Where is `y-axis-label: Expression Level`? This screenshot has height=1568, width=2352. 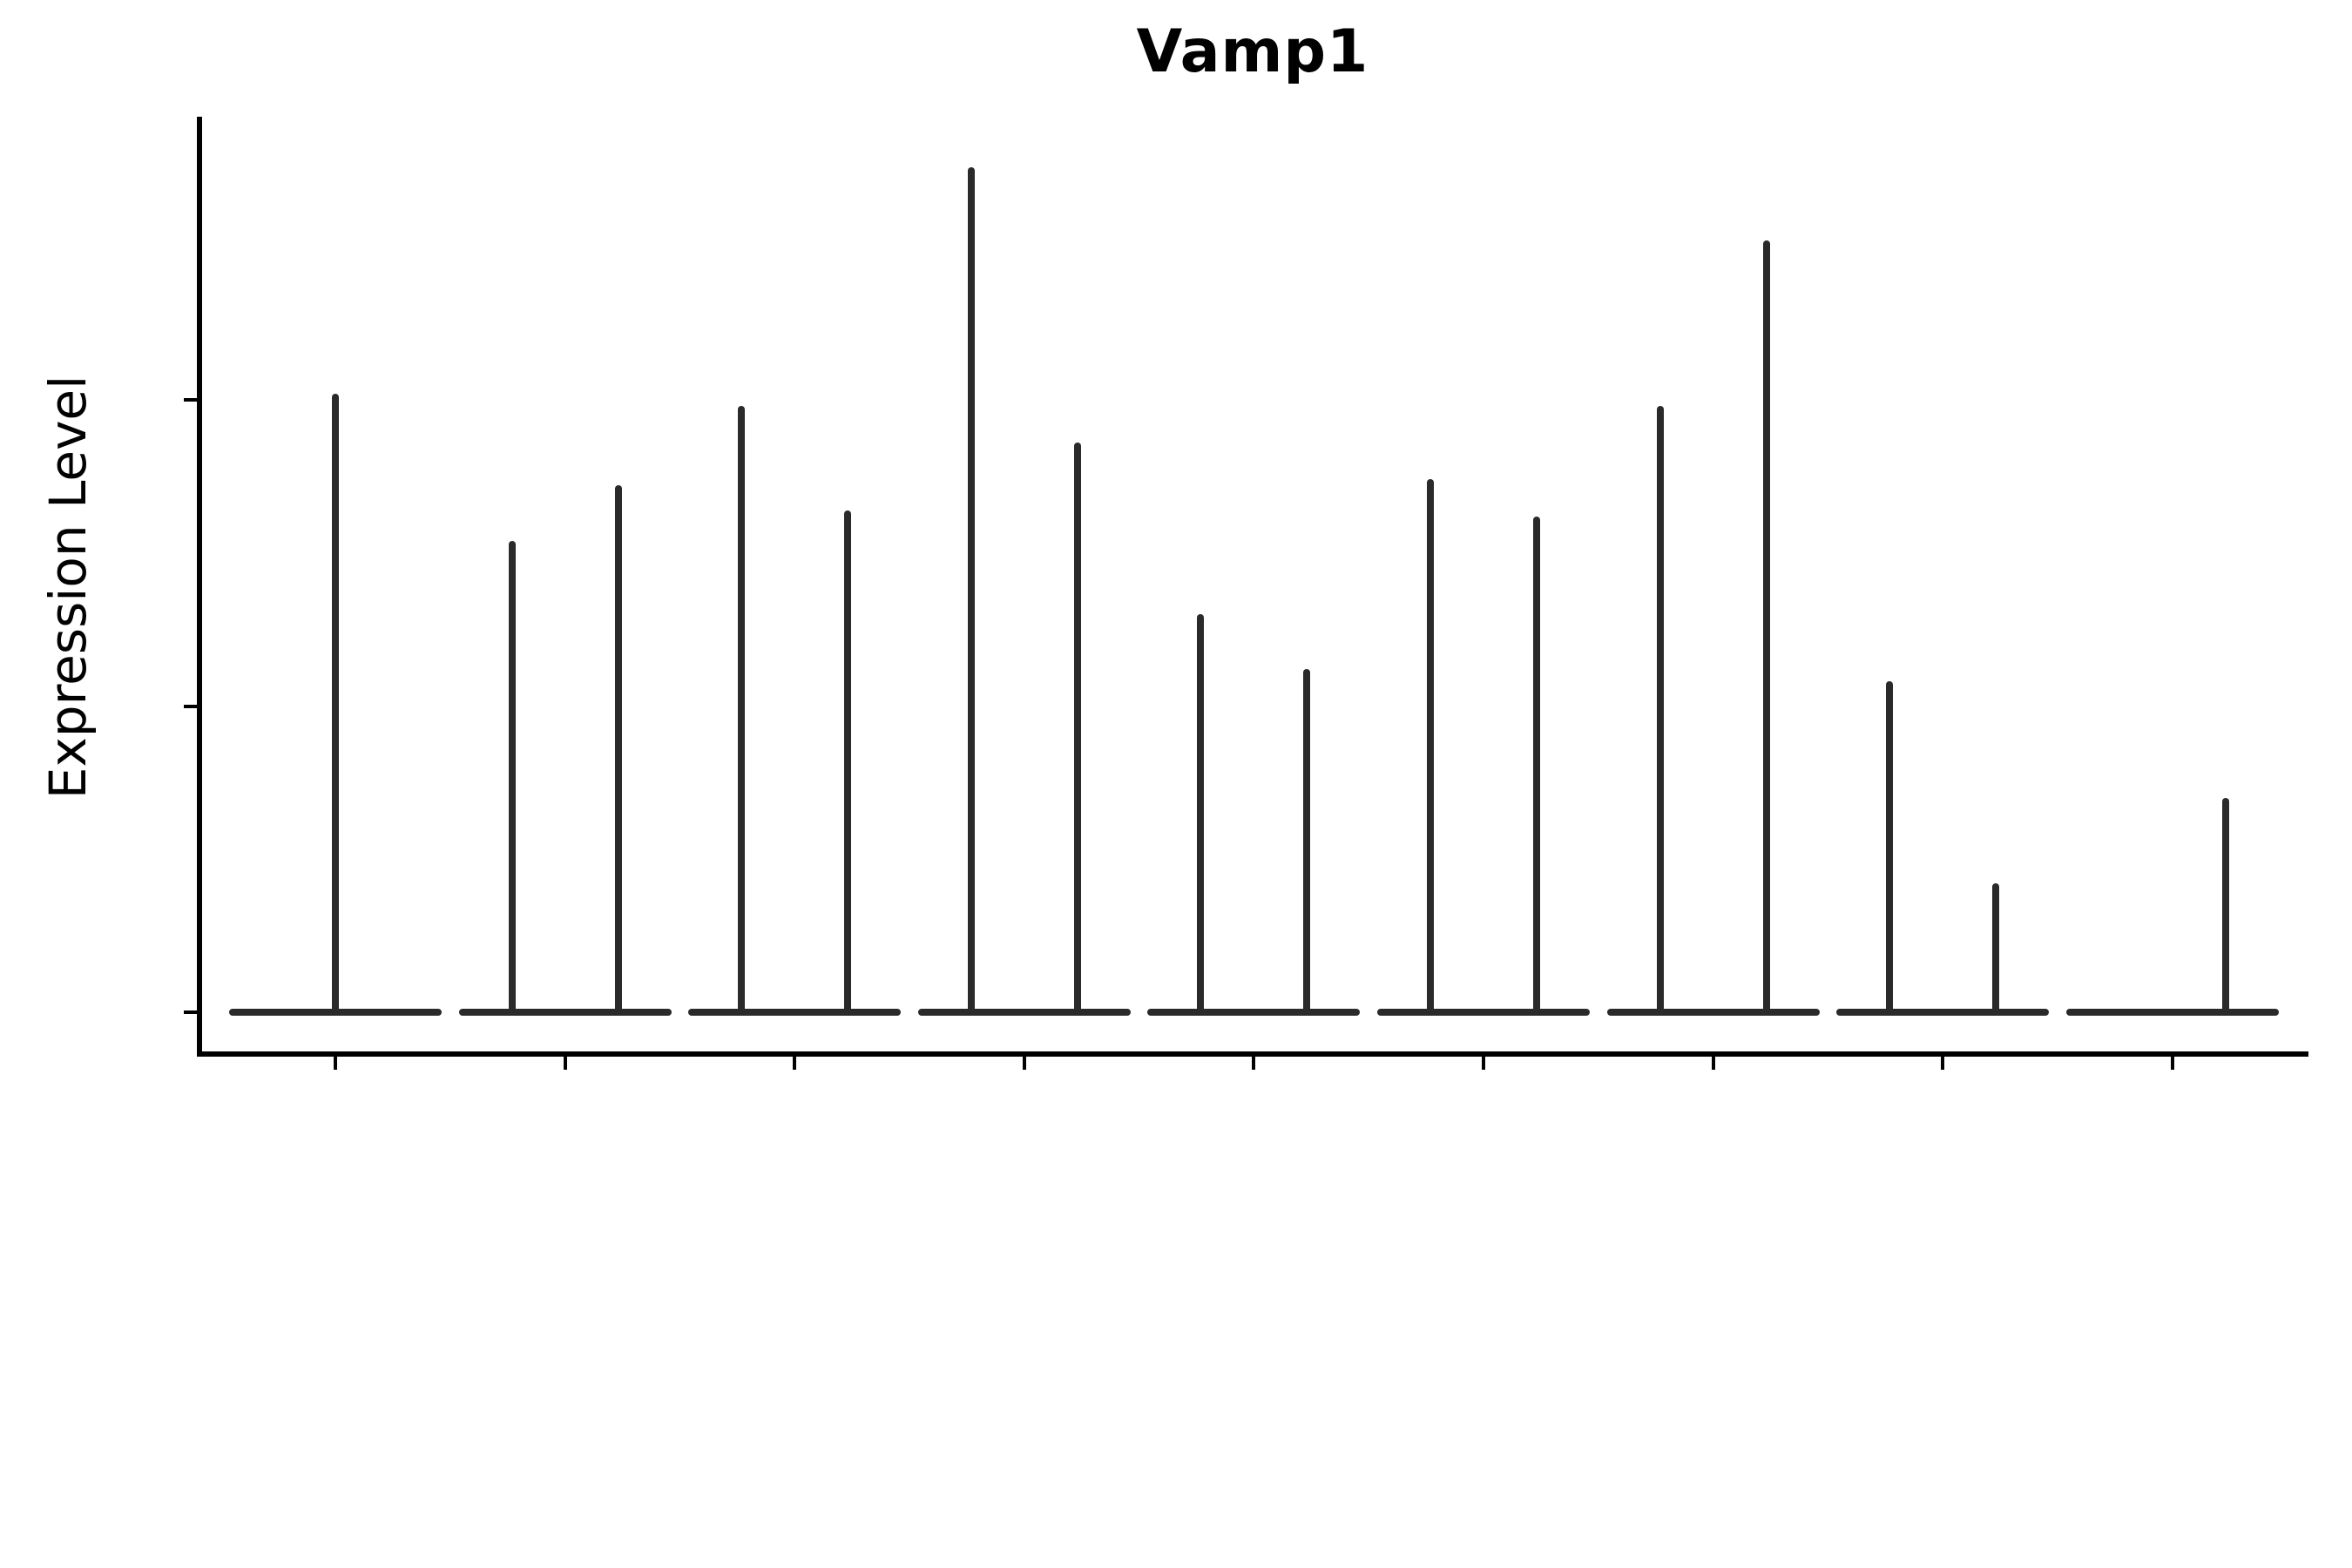 y-axis-label: Expression Level is located at coordinates (68, 587).